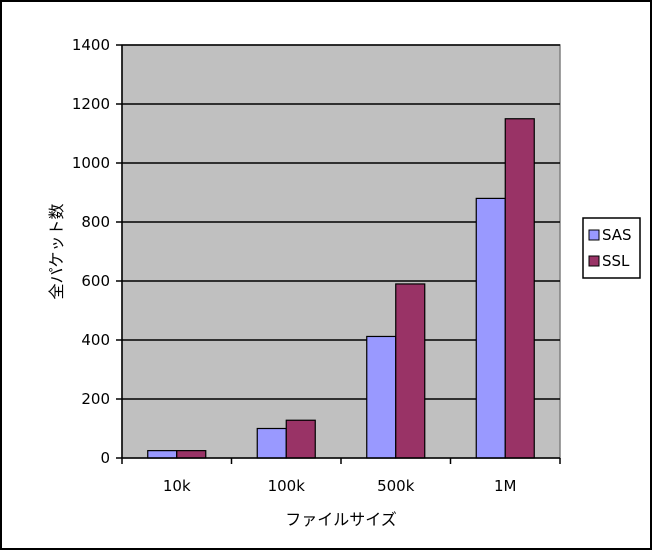 The width and height of the screenshot is (652, 550). Describe the element at coordinates (341, 519) in the screenshot. I see `x-axis-title: ファイルサイズ` at that location.